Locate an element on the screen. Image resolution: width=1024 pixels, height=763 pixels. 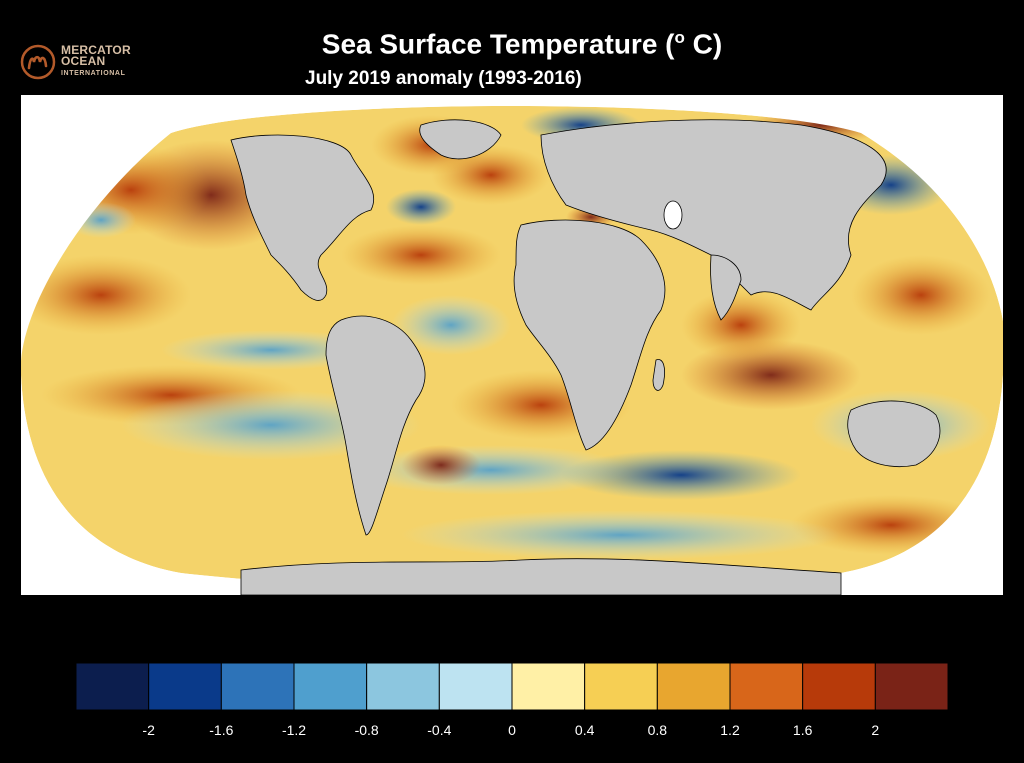
colorbar-tick-label: 0 is located at coordinates (512, 730).